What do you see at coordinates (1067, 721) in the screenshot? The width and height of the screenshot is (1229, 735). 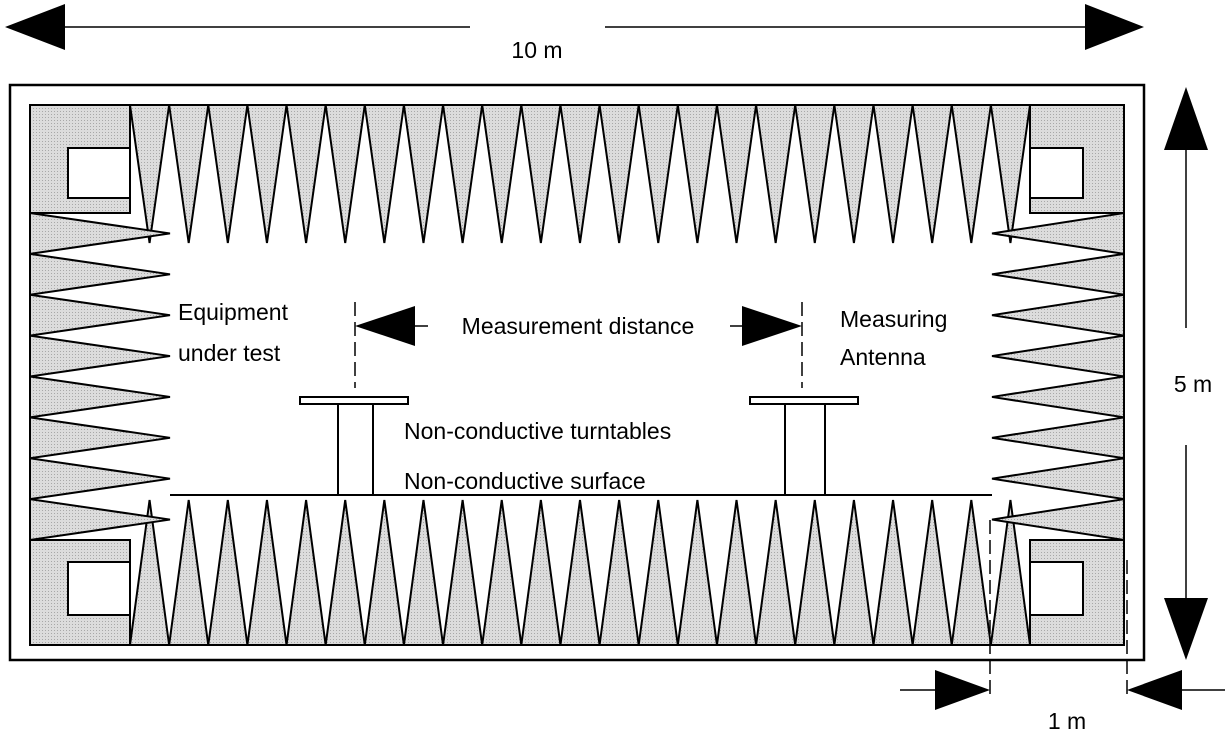 I see `absorber-depth-label: 1 m` at bounding box center [1067, 721].